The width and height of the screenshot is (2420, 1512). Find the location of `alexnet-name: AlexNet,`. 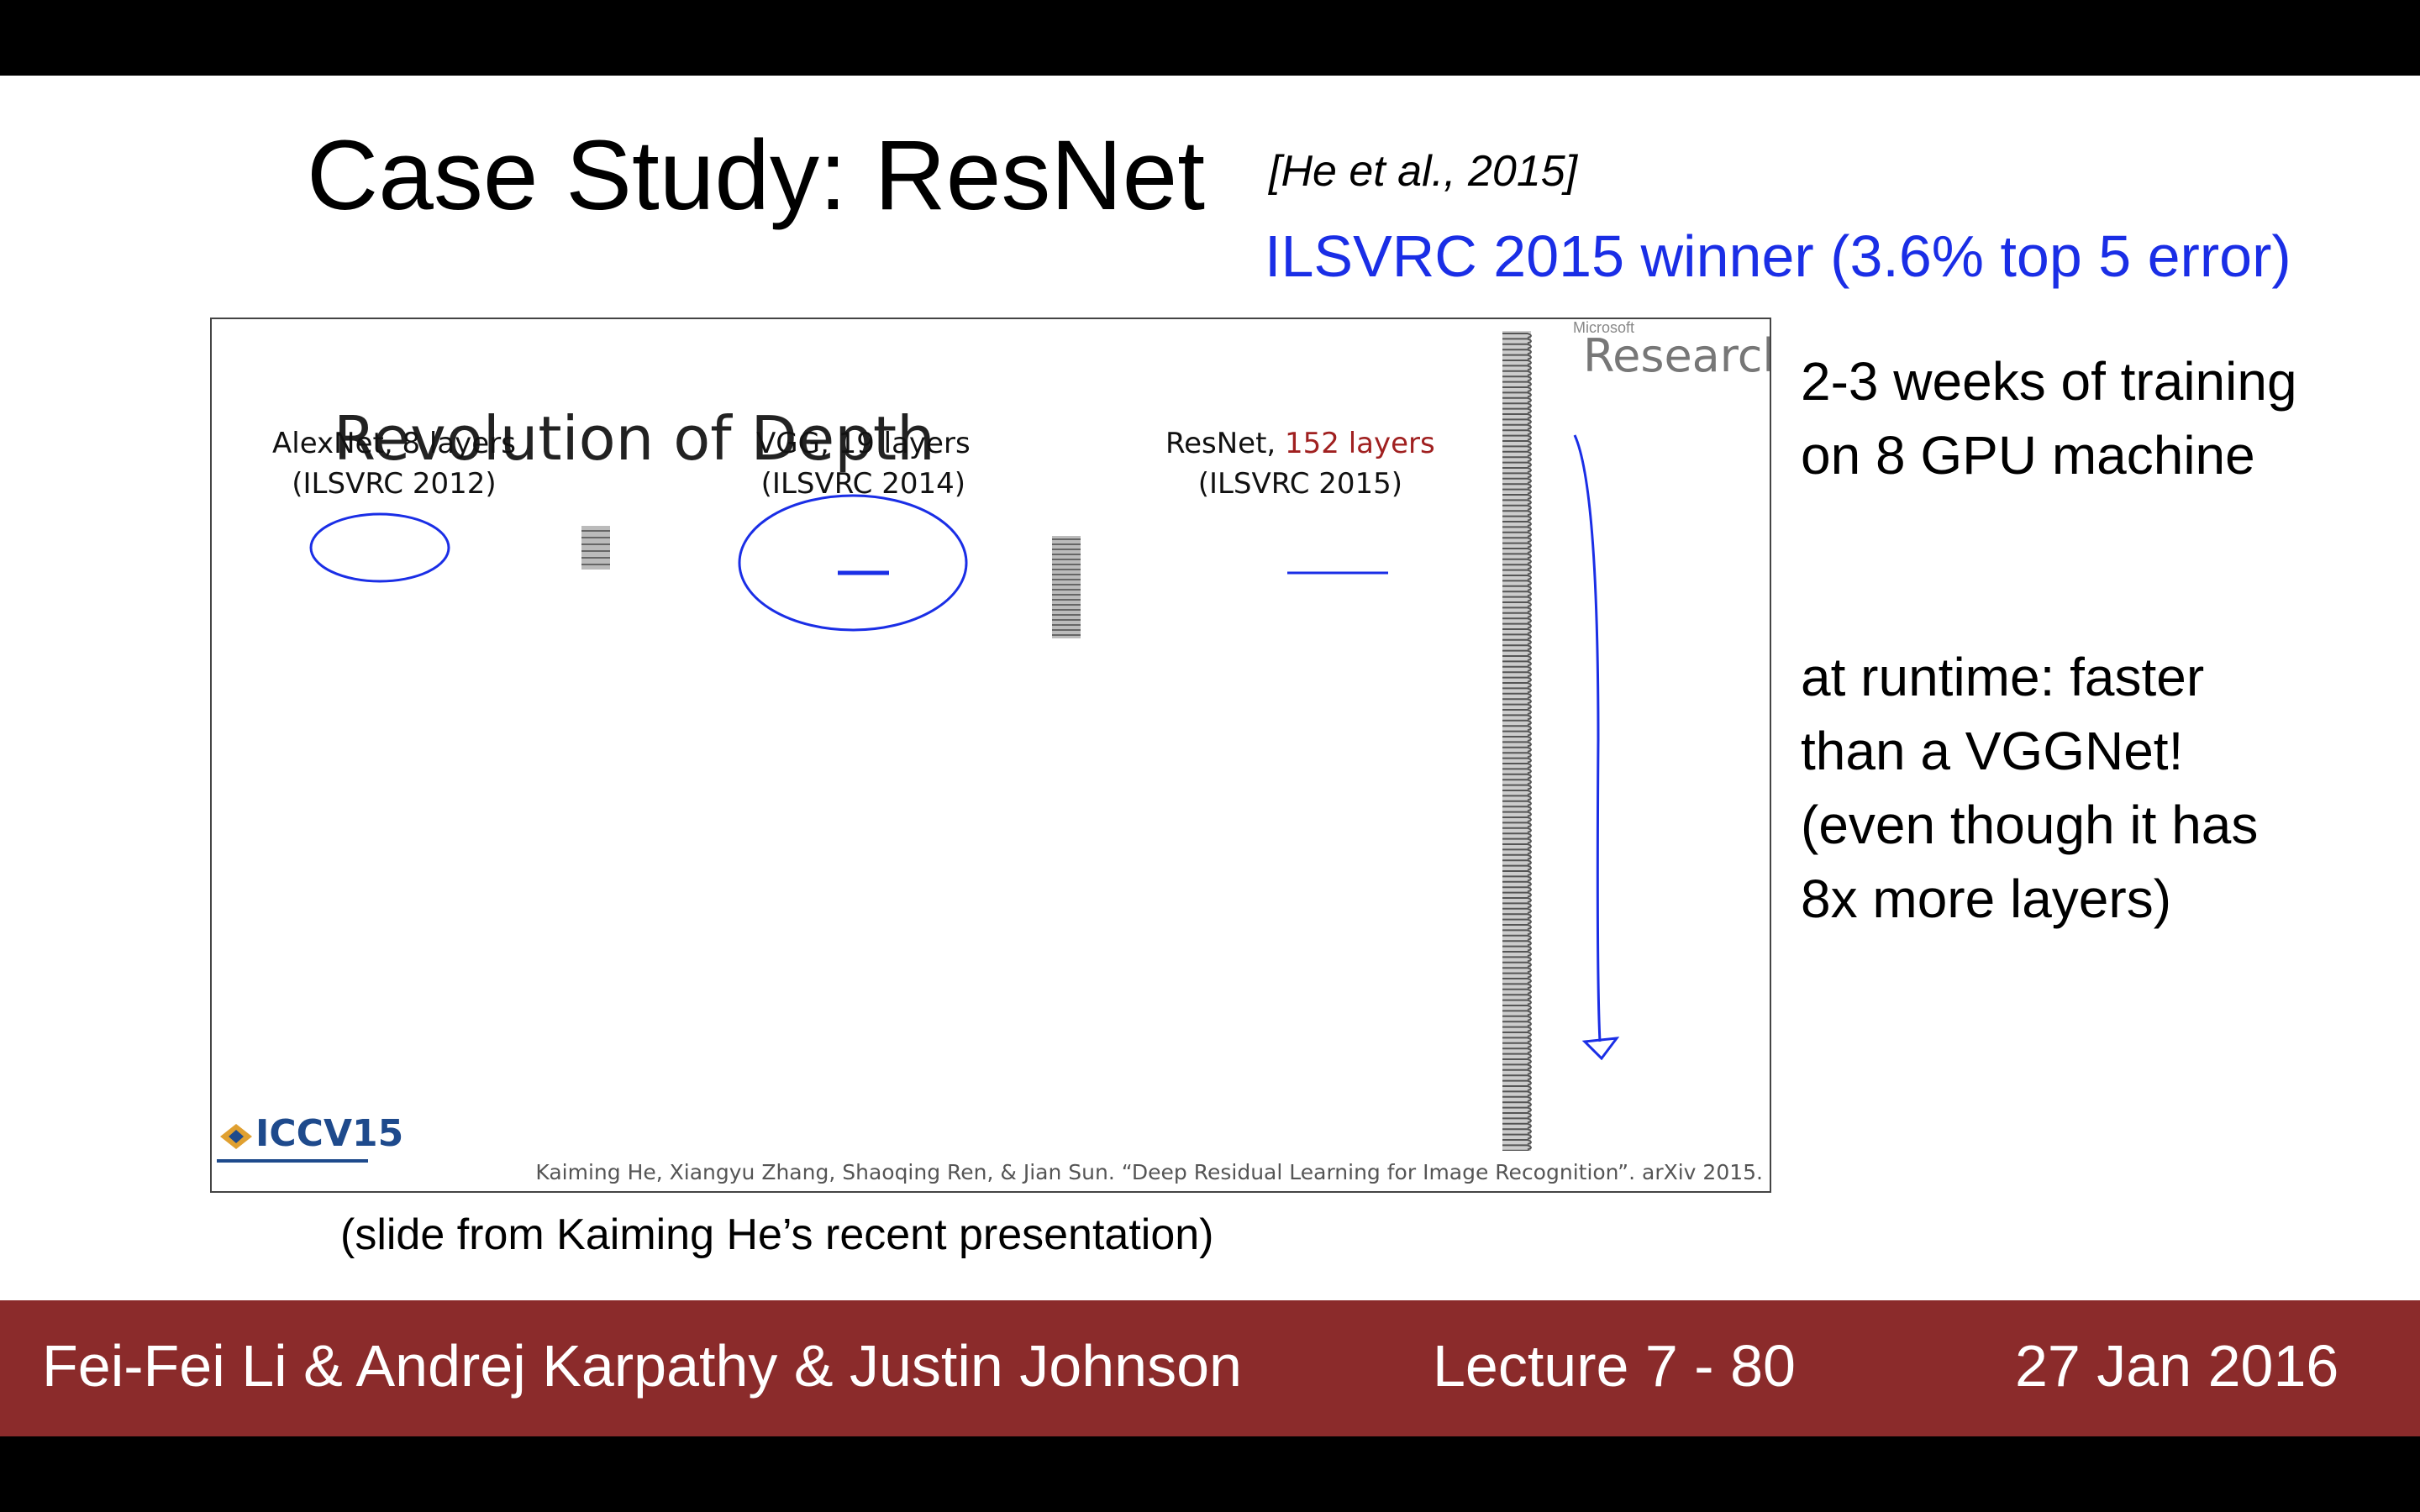

alexnet-name: AlexNet, is located at coordinates (337, 443).